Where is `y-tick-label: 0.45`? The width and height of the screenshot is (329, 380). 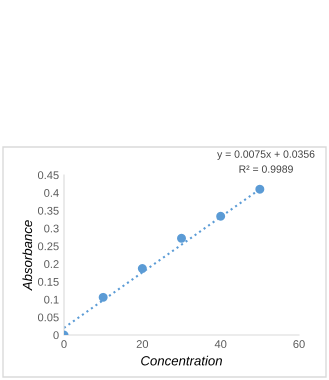
y-tick-label: 0.45 is located at coordinates (48, 175).